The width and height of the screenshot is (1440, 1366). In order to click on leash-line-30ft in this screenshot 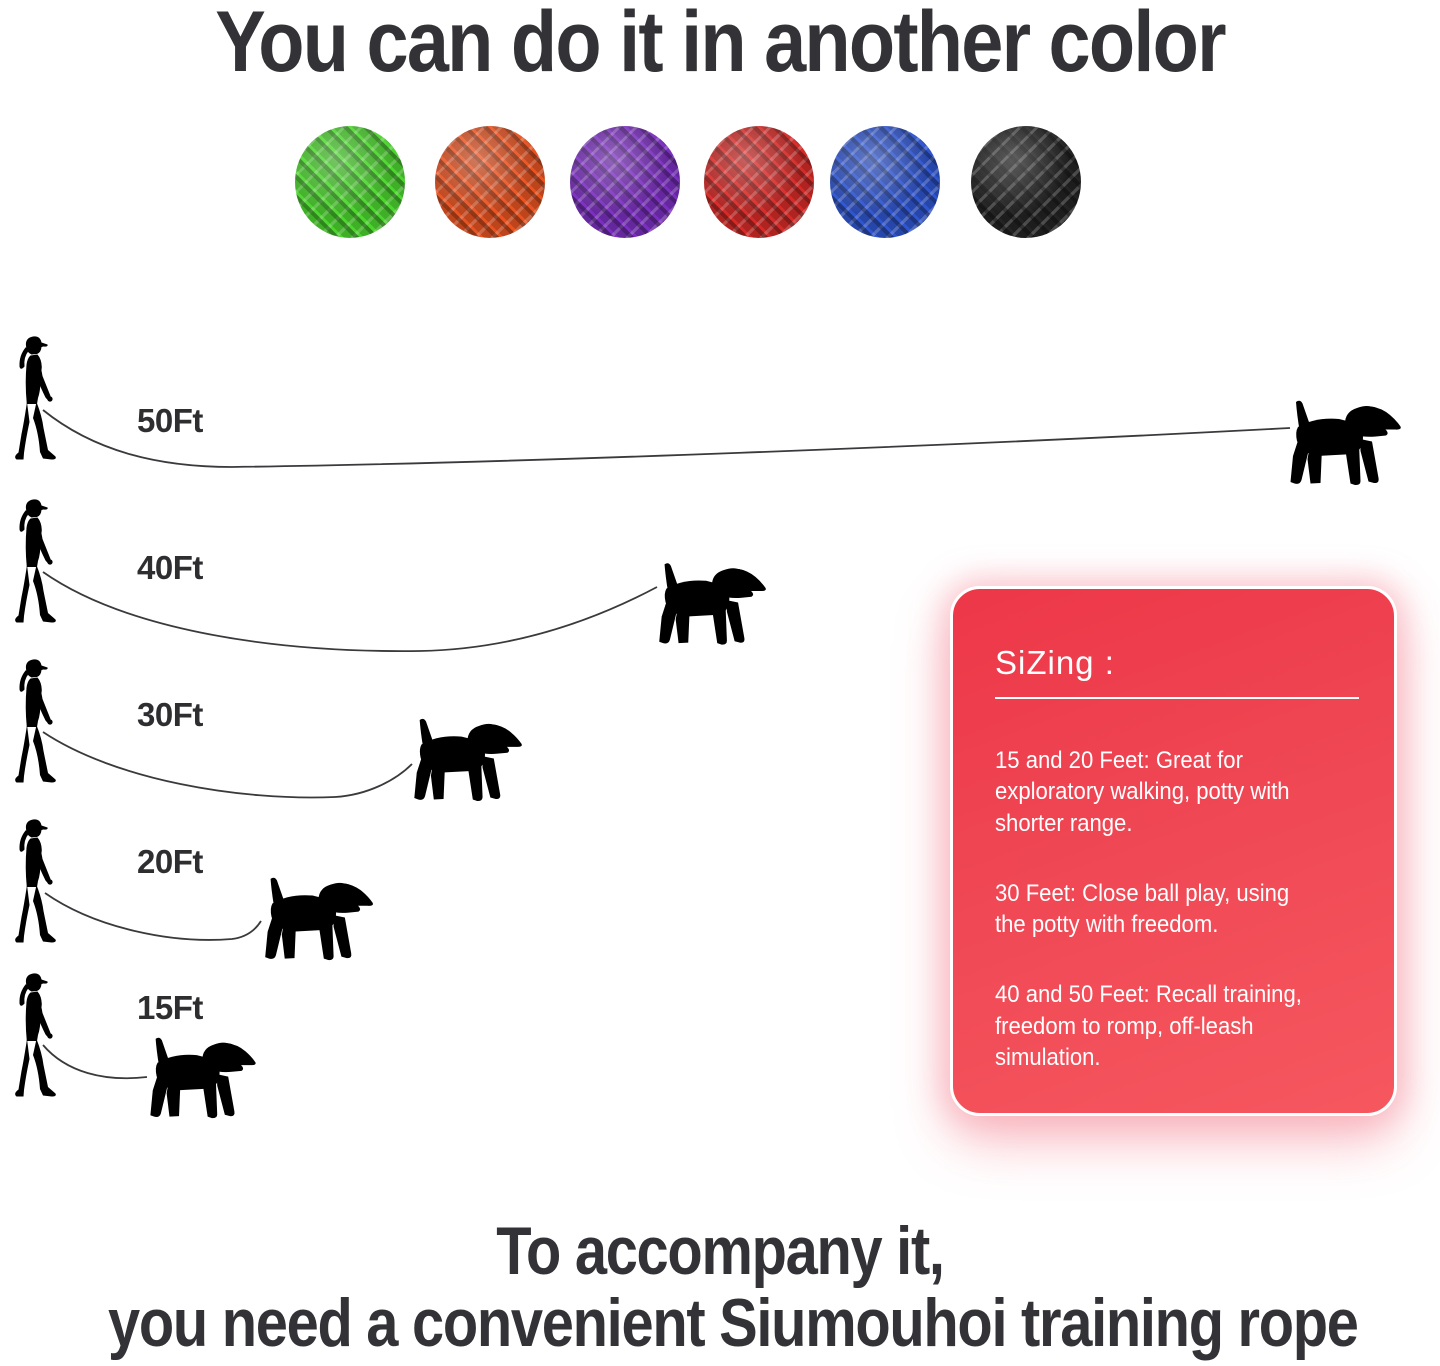, I will do `click(227, 765)`.